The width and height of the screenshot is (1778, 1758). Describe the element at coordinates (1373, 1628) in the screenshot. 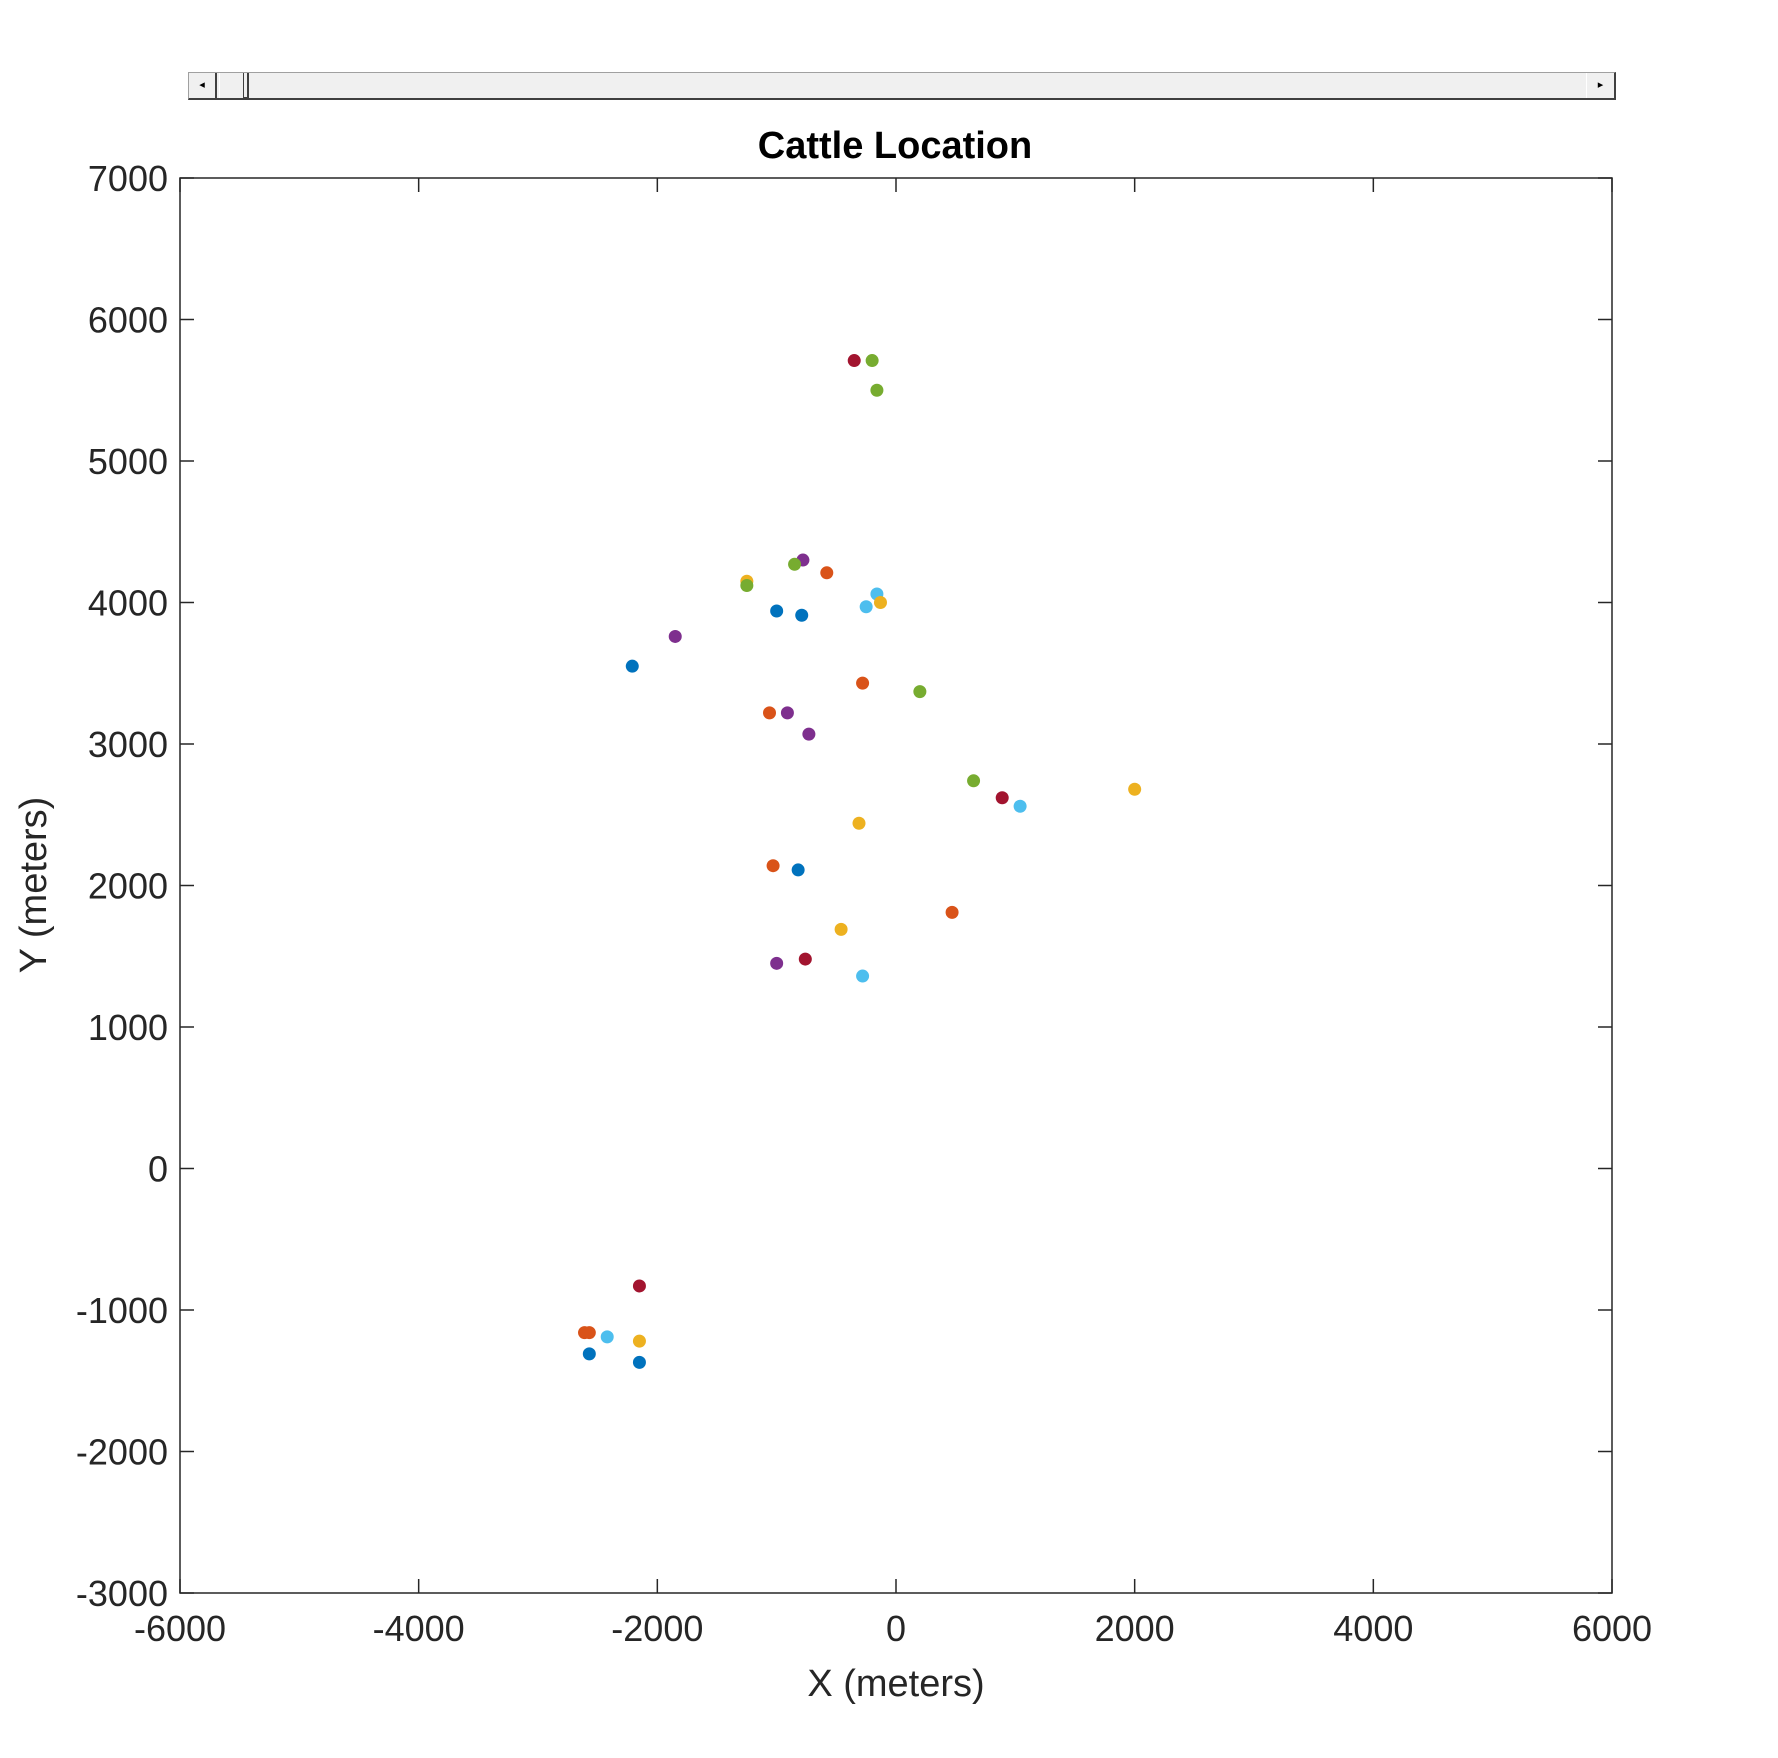

I see `x-tick-label: 4000` at that location.